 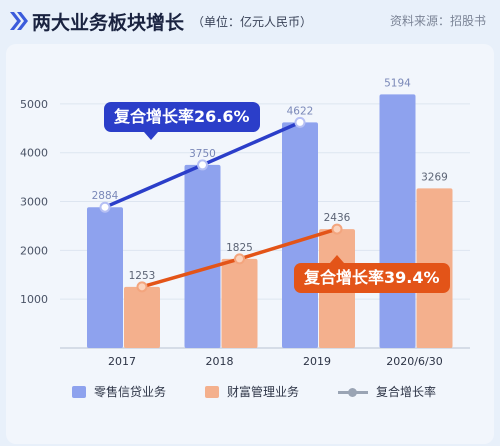 What do you see at coordinates (434, 177) in the screenshot?
I see `data-label-财富管理业务-2020/6/30: 3269` at bounding box center [434, 177].